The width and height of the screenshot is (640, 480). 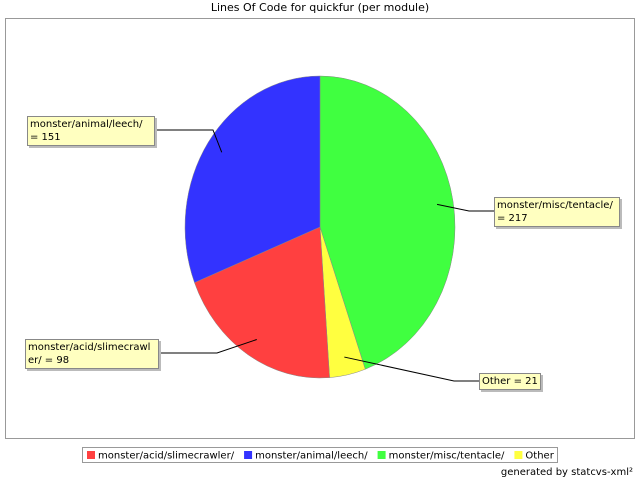 What do you see at coordinates (510, 381) in the screenshot?
I see `slice-label: Other = 21` at bounding box center [510, 381].